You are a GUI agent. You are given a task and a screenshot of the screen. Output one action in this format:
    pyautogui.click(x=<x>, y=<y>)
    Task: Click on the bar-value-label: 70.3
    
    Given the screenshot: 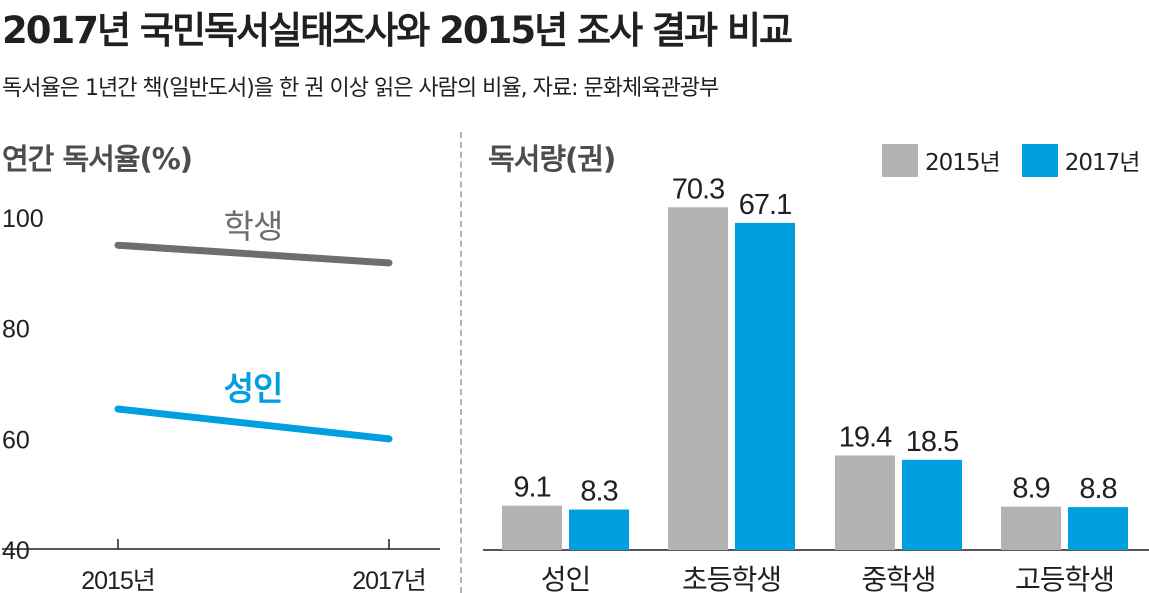 What is the action you would take?
    pyautogui.click(x=698, y=189)
    